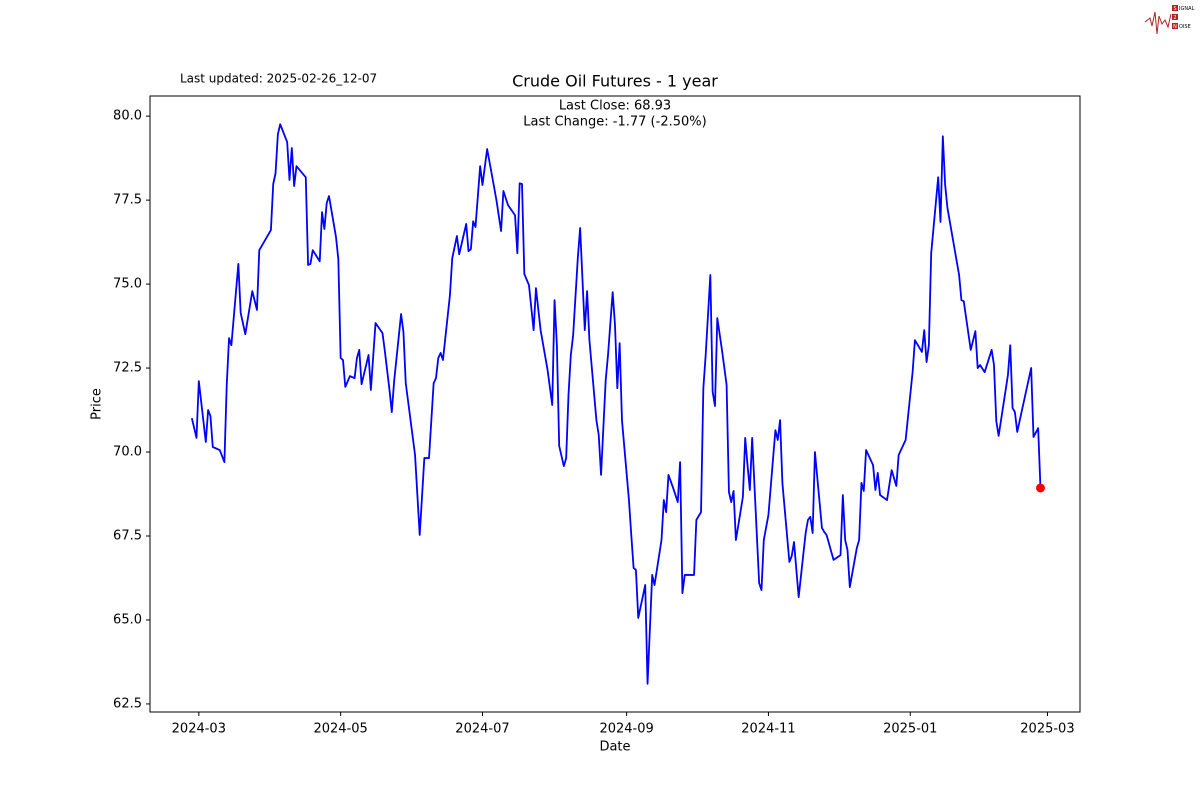 Image resolution: width=1200 pixels, height=800 pixels. I want to click on y-tick-label: 75.0, so click(127, 284).